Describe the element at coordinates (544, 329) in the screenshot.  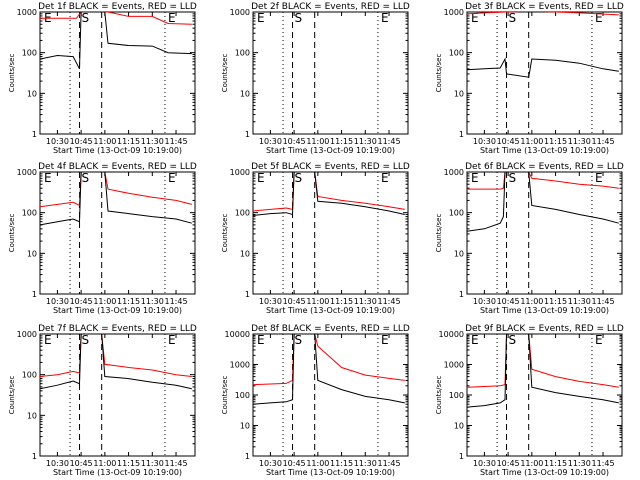
I see `panel-title: Det 9f BLACK = Events, RED = LLD` at that location.